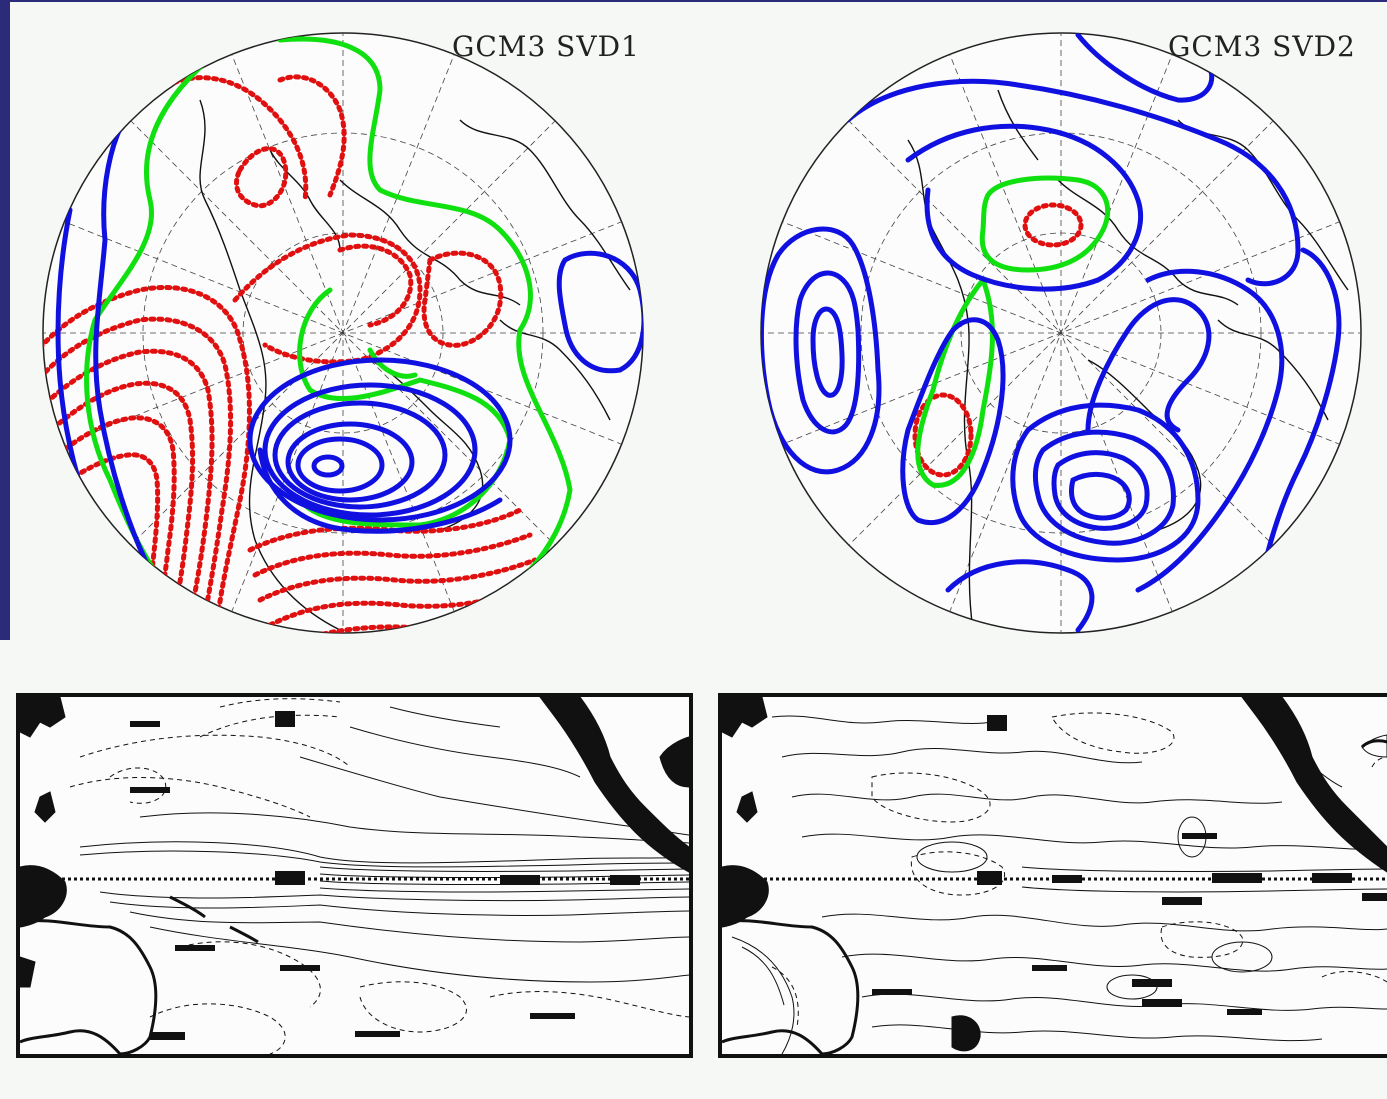 This screenshot has height=1099, width=1387. Describe the element at coordinates (546, 46) in the screenshot. I see `panel-title-svd1: GCM3 SVD1` at that location.